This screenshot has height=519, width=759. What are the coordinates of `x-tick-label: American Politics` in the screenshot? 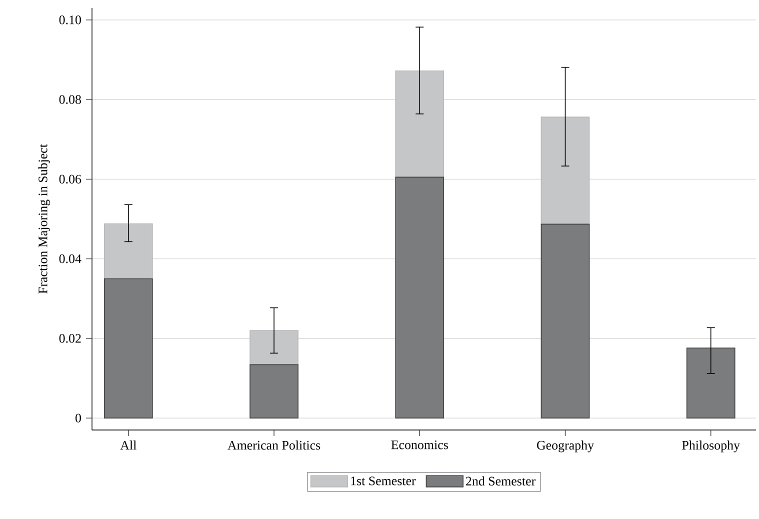 It's located at (274, 445).